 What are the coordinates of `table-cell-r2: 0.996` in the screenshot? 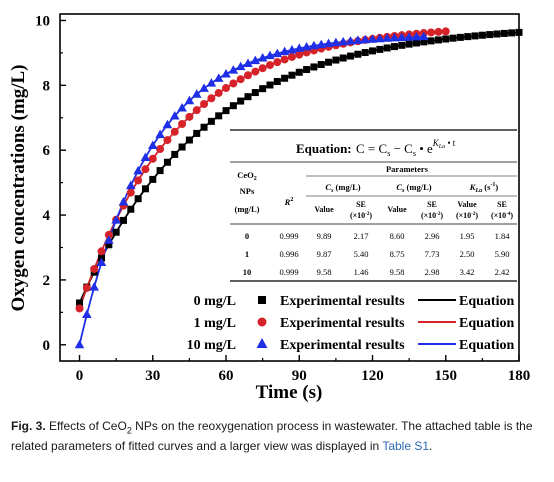 It's located at (288, 254).